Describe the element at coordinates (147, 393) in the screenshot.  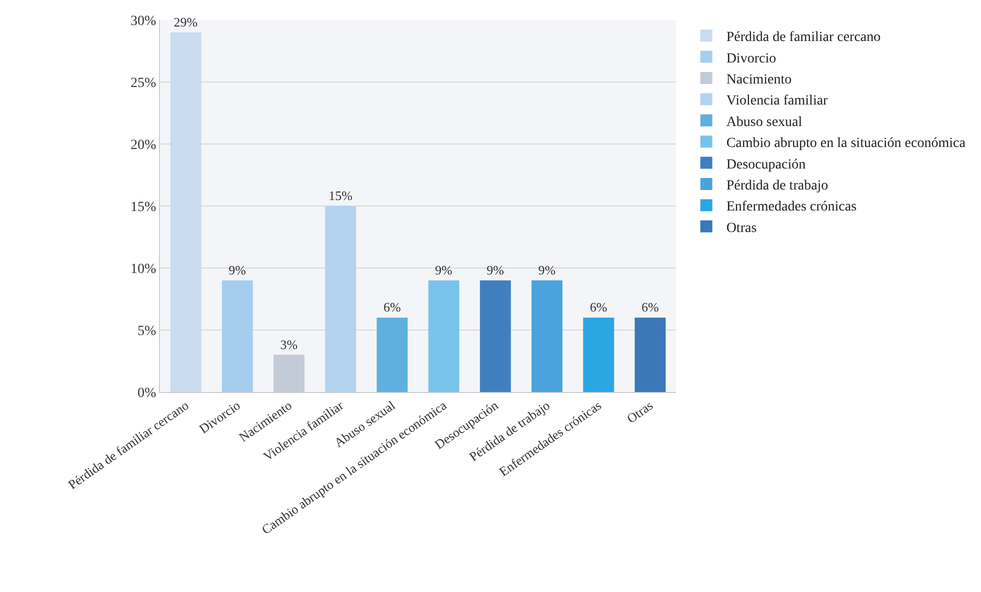
I see `y-tick-label: 0%` at that location.